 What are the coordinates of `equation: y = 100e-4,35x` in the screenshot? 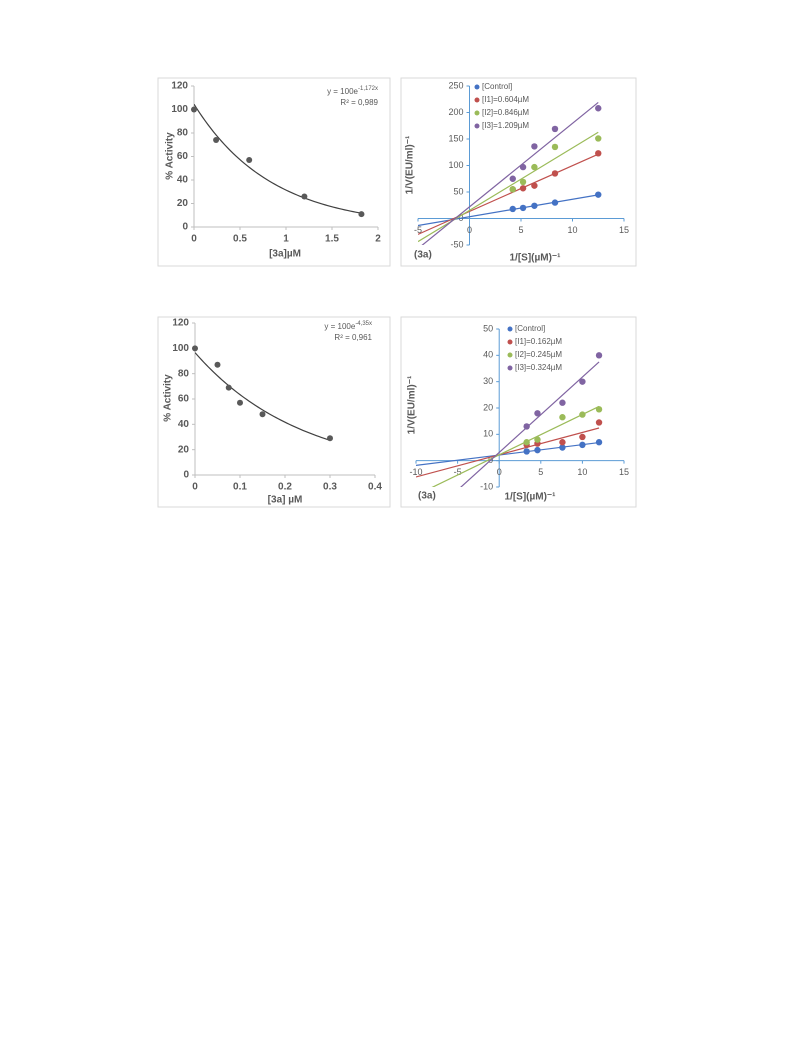 It's located at (348, 326).